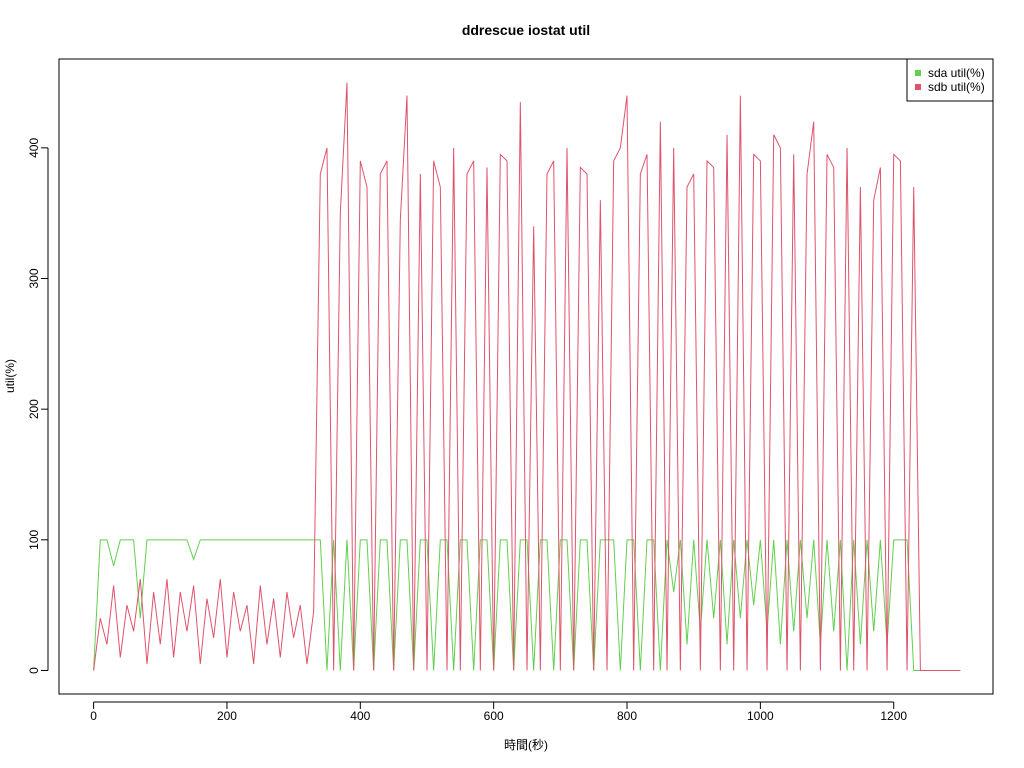 This screenshot has height=768, width=1024. I want to click on x-tick-label: 0, so click(93, 716).